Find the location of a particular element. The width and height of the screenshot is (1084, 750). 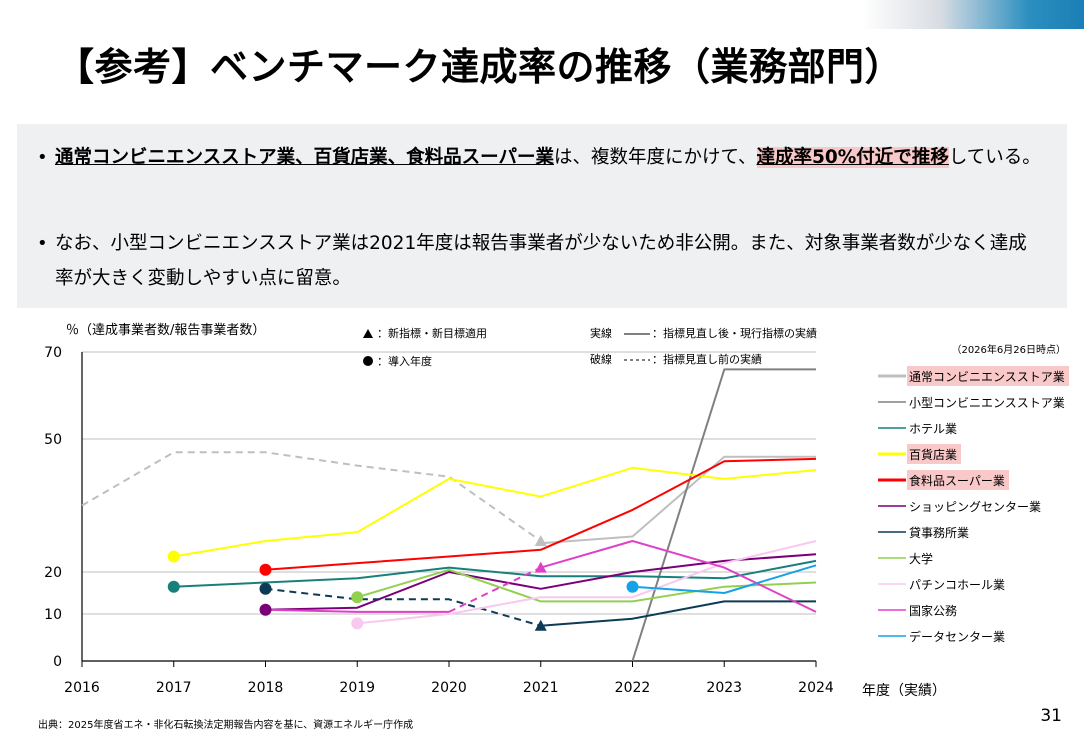

series-6-line is located at coordinates (541, 582).